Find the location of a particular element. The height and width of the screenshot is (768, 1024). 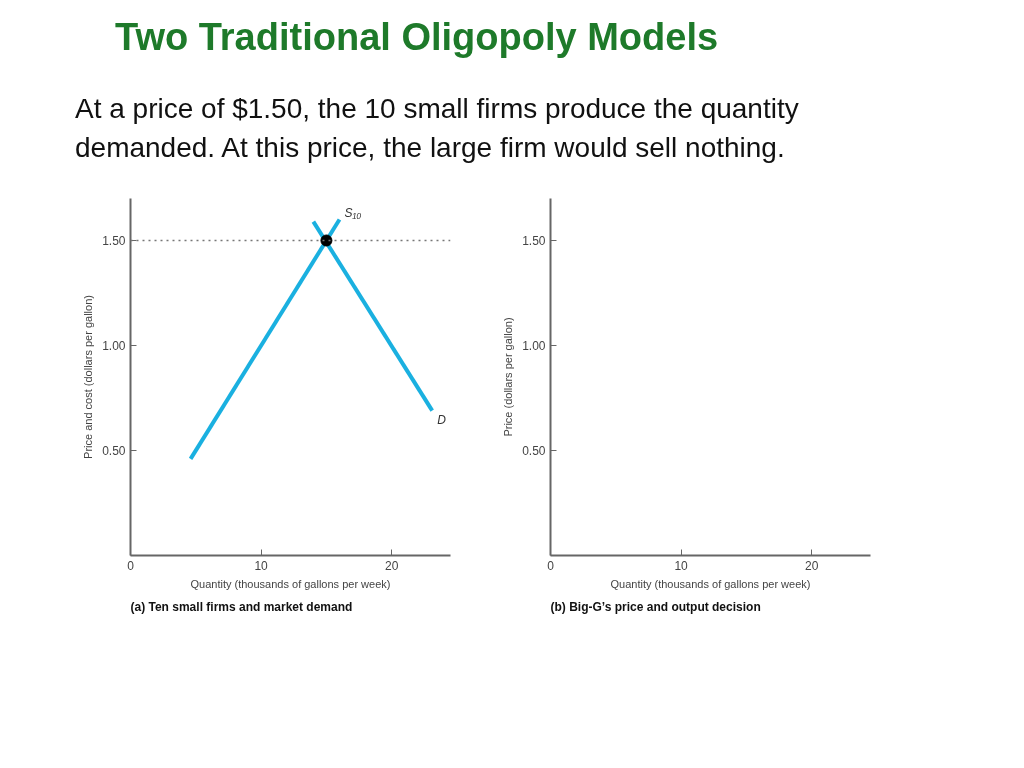

y-axis-title: Price (dollars per gallon) is located at coordinates (508, 377).